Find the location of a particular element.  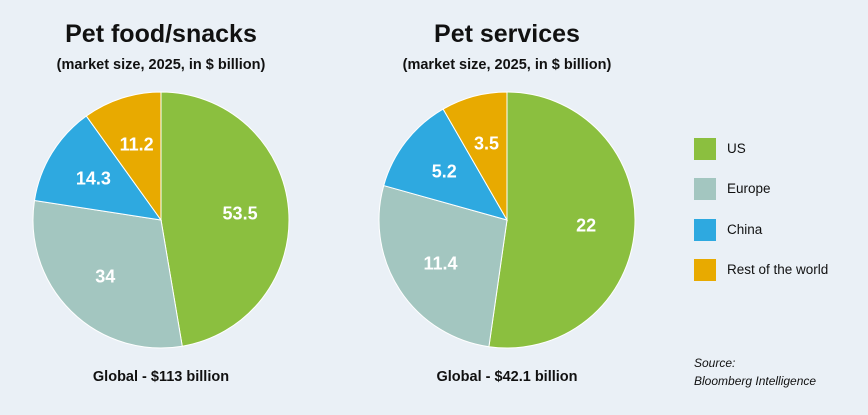

source-label: Source: is located at coordinates (715, 363).